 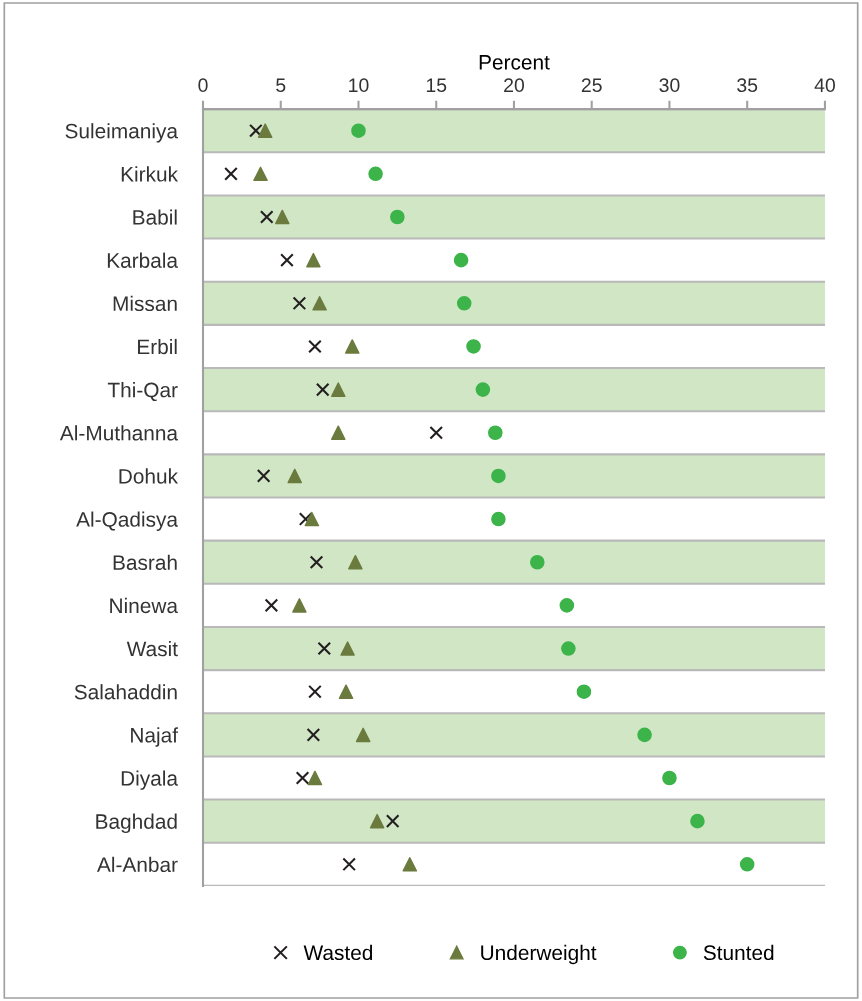 What do you see at coordinates (145, 303) in the screenshot?
I see `y-tick-label: Missan` at bounding box center [145, 303].